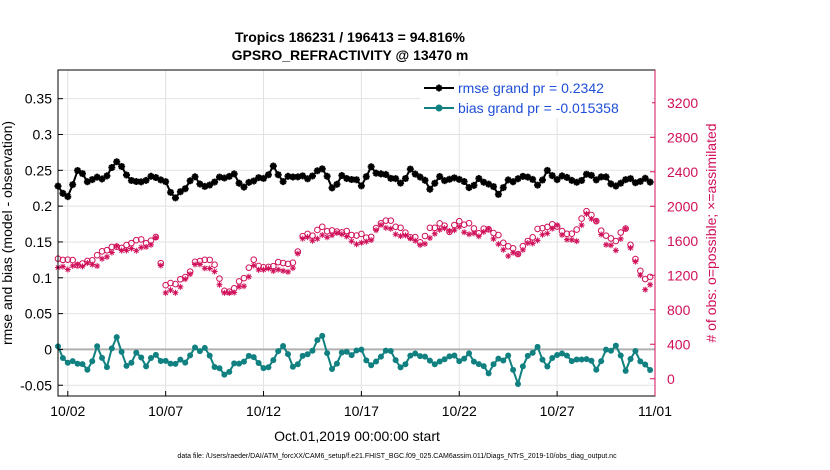 The height and width of the screenshot is (470, 830). I want to click on y-tick-label: 0.35, so click(38, 99).